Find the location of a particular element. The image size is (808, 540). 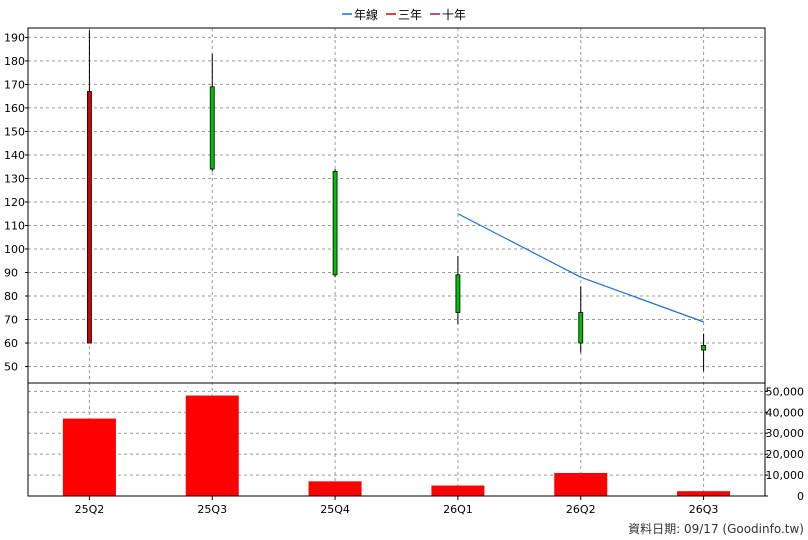

volume-bar-26Q1 is located at coordinates (458, 490).